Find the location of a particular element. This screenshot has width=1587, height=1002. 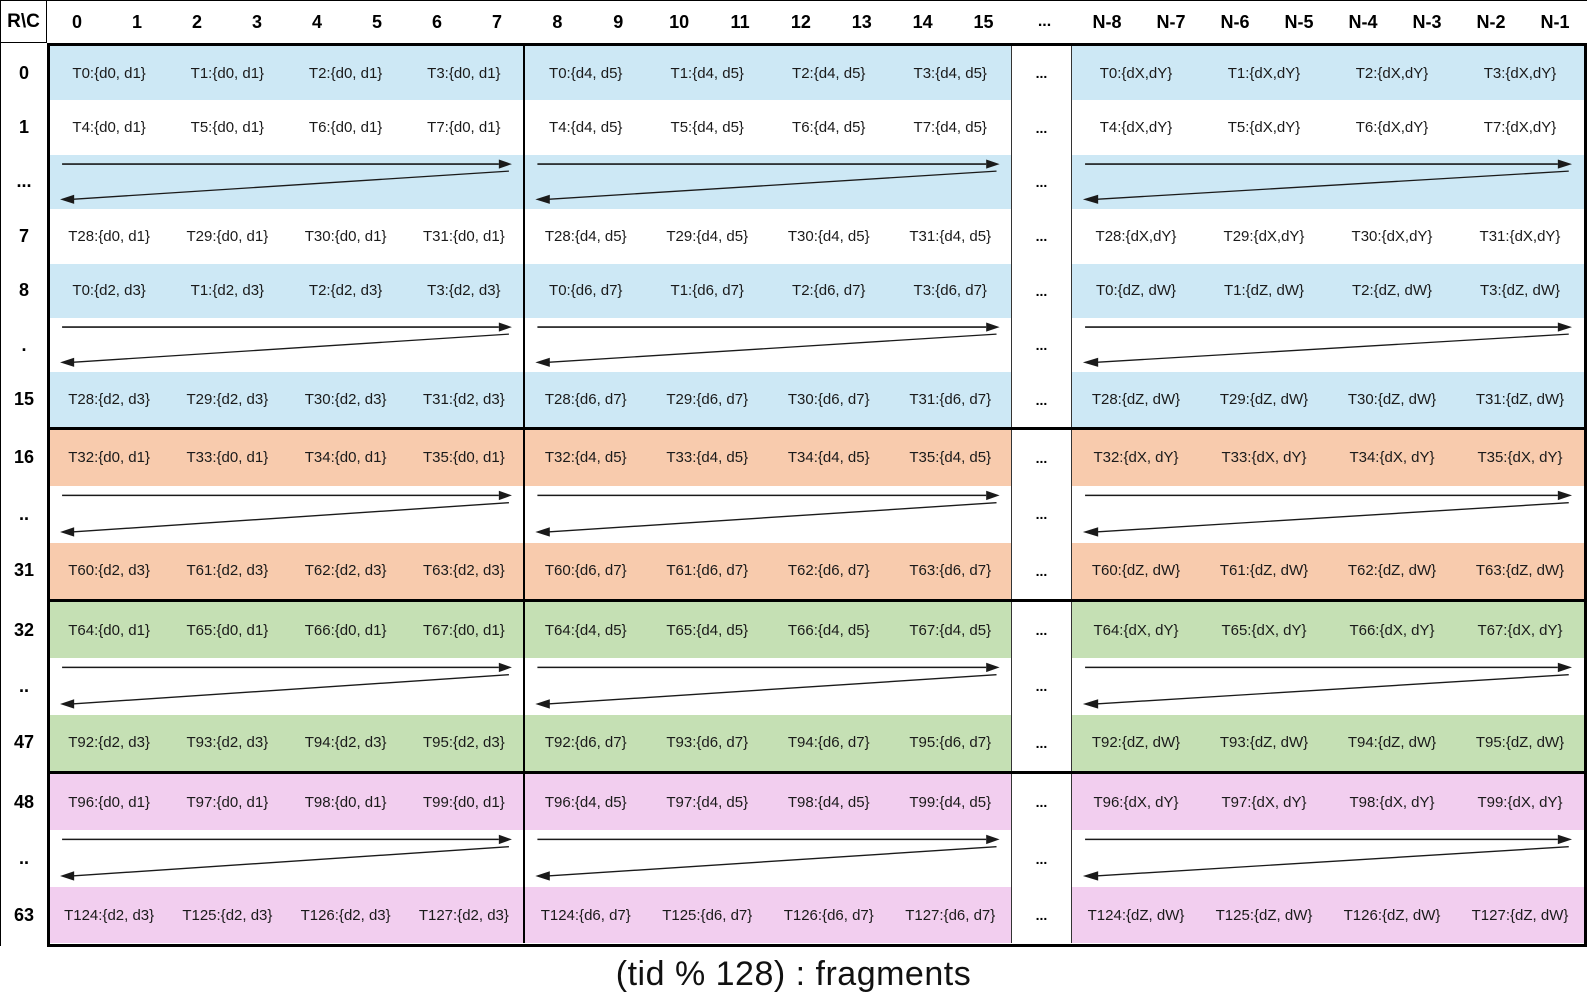

fragment-cell: T63:{d6, d7} is located at coordinates (950, 571).